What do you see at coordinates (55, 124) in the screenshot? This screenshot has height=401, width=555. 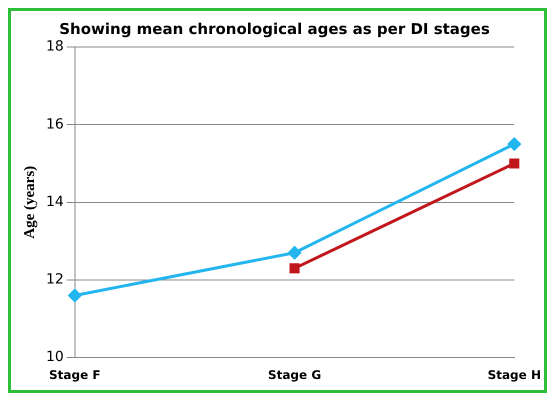 I see `y-tick-label: 16` at bounding box center [55, 124].